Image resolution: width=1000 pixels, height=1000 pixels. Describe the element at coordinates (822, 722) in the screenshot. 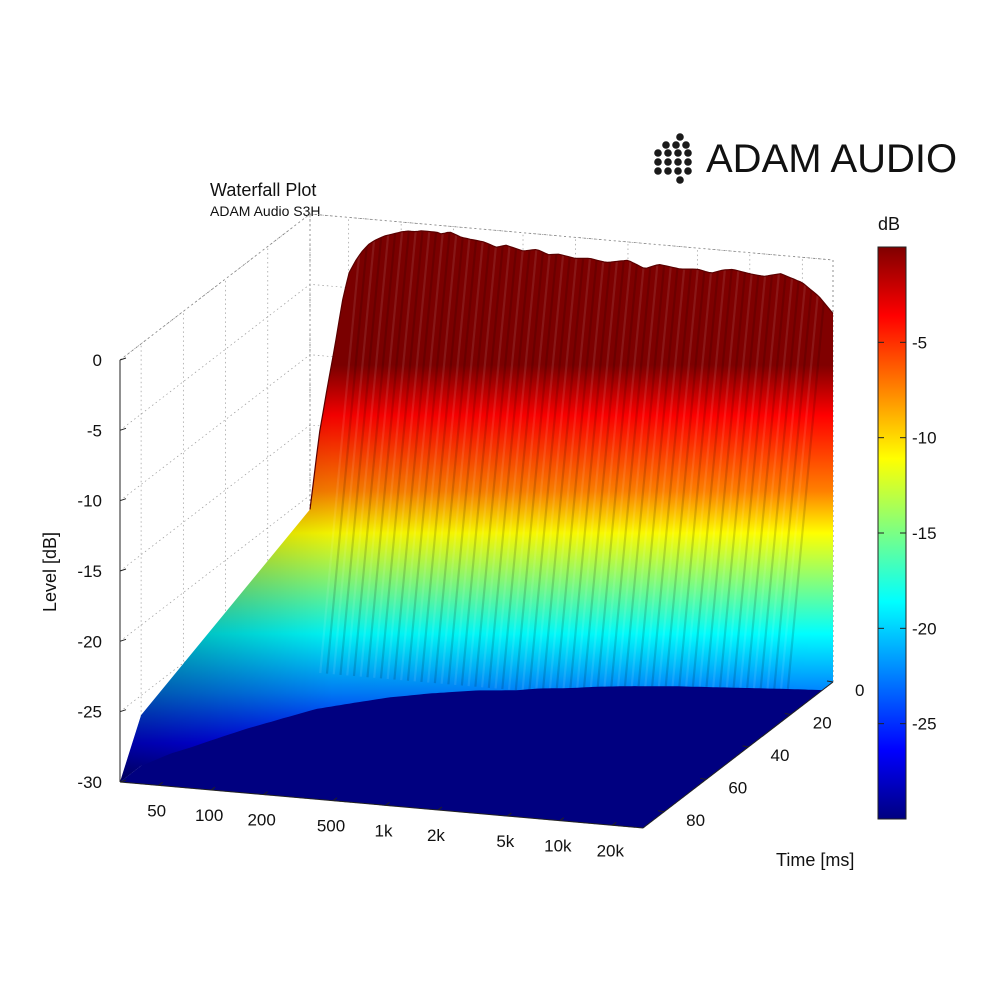

I see `y-tick-label: 20` at that location.